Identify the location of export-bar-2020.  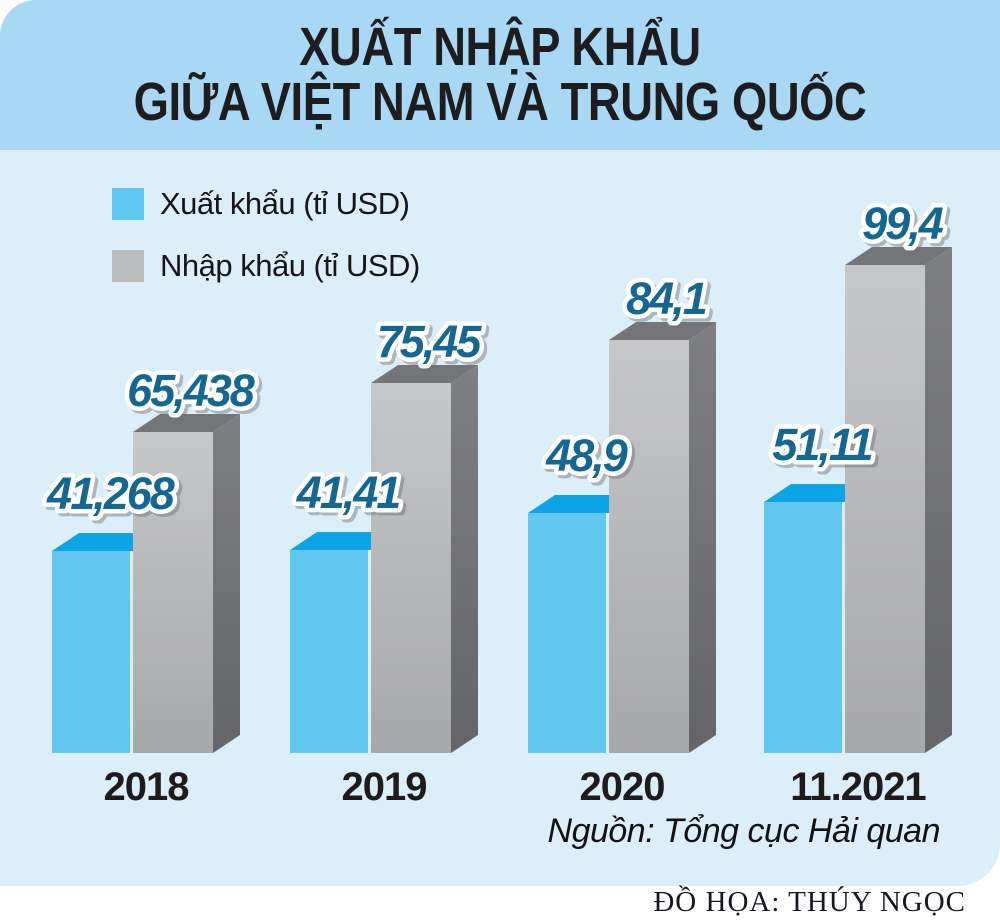
(567, 633).